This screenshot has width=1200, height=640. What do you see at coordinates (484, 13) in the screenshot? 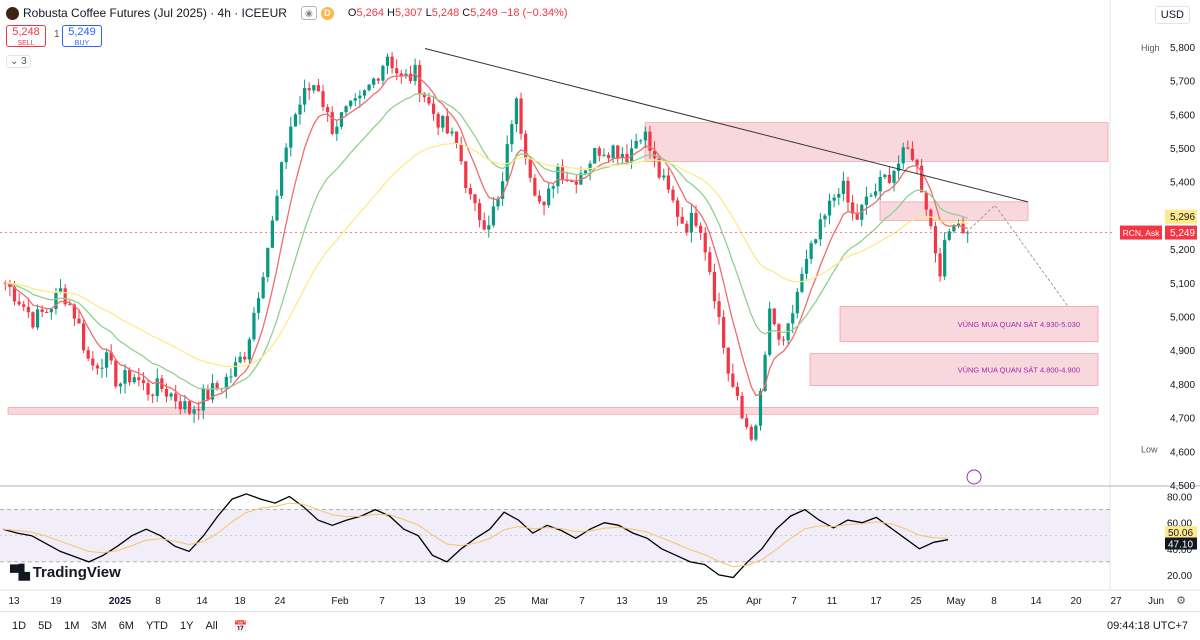
I see `close-value: 5,249` at bounding box center [484, 13].